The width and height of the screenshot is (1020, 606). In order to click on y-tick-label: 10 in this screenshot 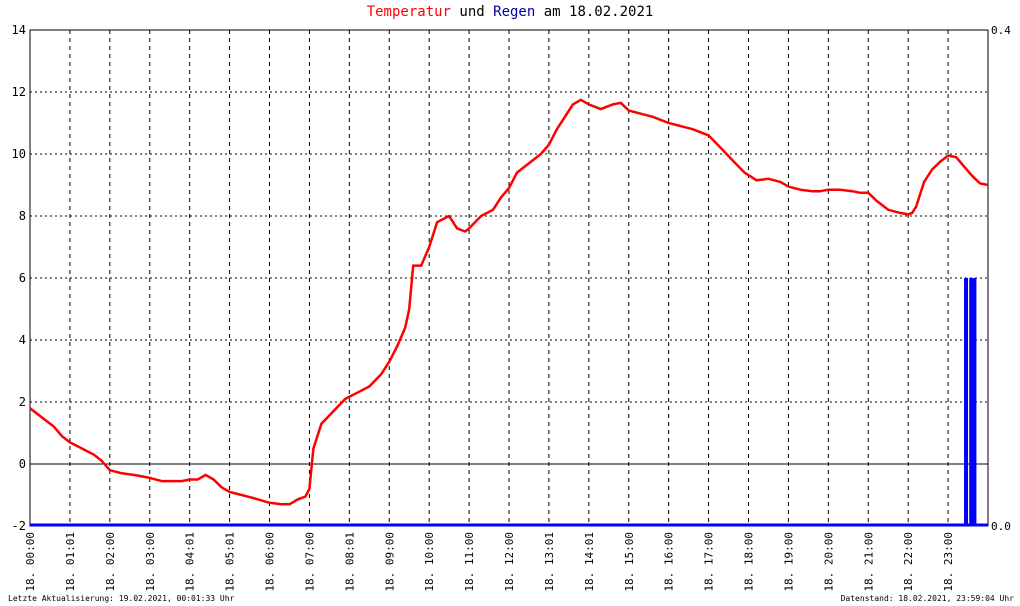, I will do `click(19, 154)`.